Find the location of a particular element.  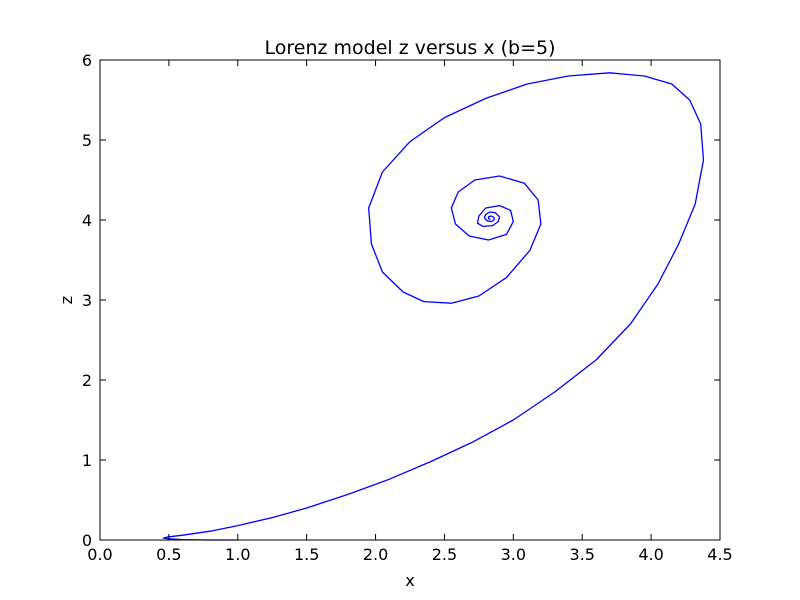

x-tick-label: 0.5 is located at coordinates (168, 554).